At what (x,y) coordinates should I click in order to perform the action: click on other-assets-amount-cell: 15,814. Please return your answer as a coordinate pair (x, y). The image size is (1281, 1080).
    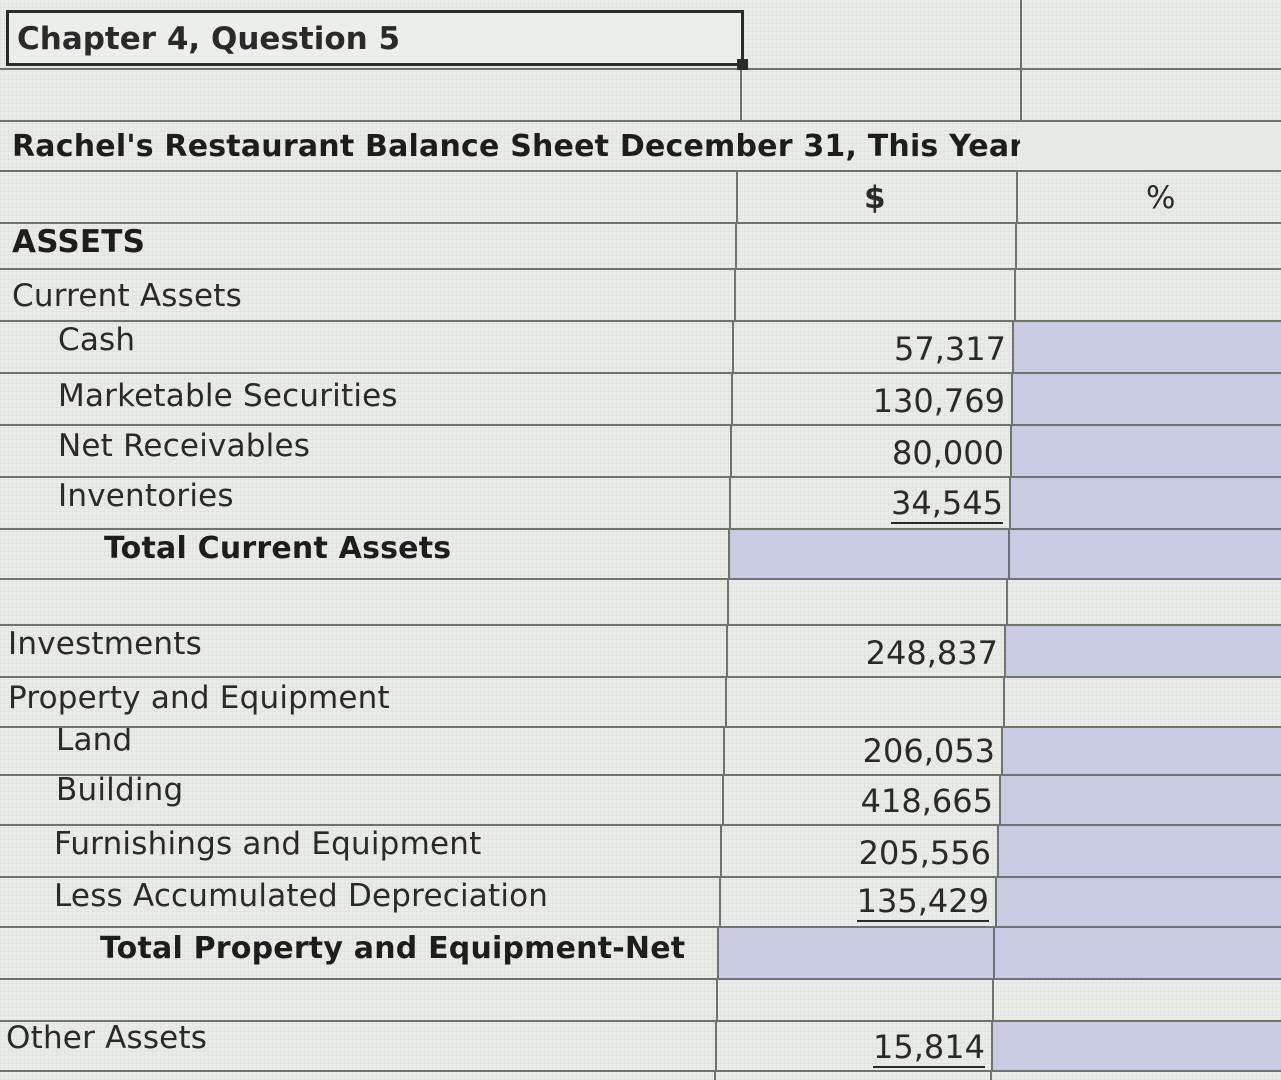
    Looking at the image, I should click on (855, 1046).